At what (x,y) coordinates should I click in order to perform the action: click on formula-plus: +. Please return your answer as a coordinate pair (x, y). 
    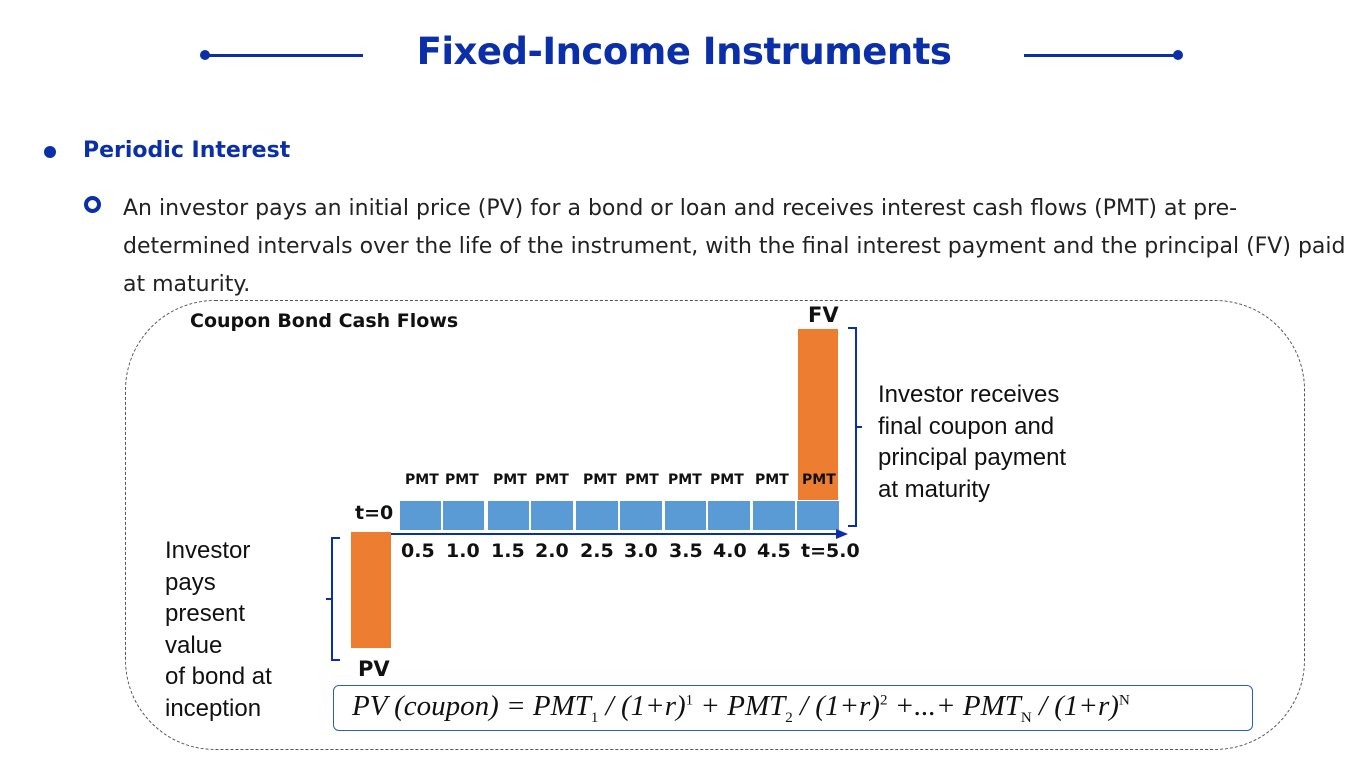
    Looking at the image, I should click on (710, 706).